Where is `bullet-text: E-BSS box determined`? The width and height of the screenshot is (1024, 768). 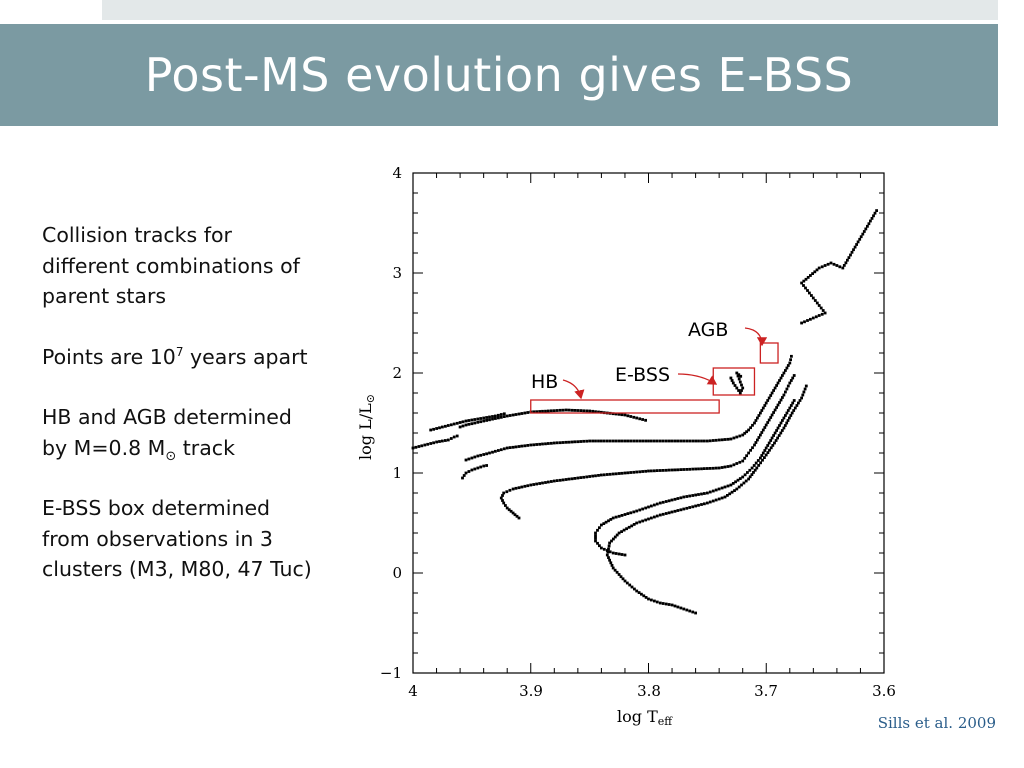 bullet-text: E-BSS box determined is located at coordinates (156, 508).